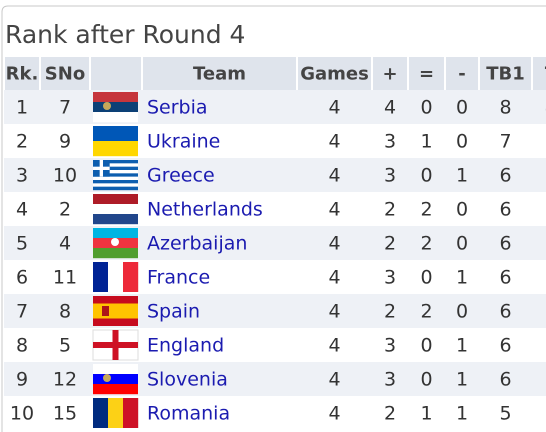  What do you see at coordinates (22, 74) in the screenshot?
I see `column-header: Rk.` at bounding box center [22, 74].